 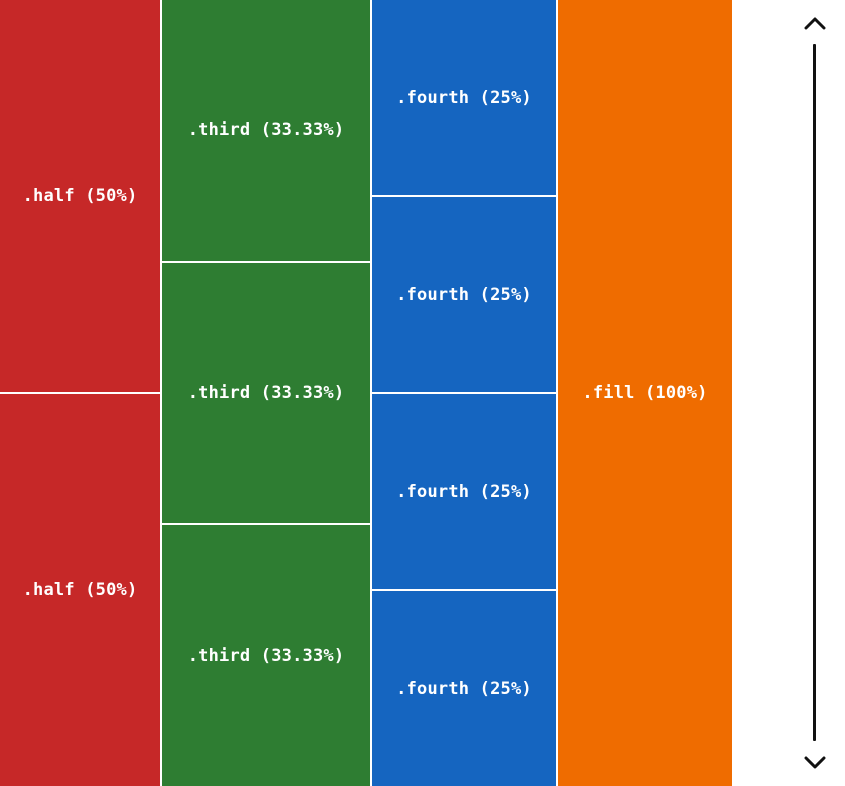 I want to click on scroll-up-button, so click(x=815, y=23).